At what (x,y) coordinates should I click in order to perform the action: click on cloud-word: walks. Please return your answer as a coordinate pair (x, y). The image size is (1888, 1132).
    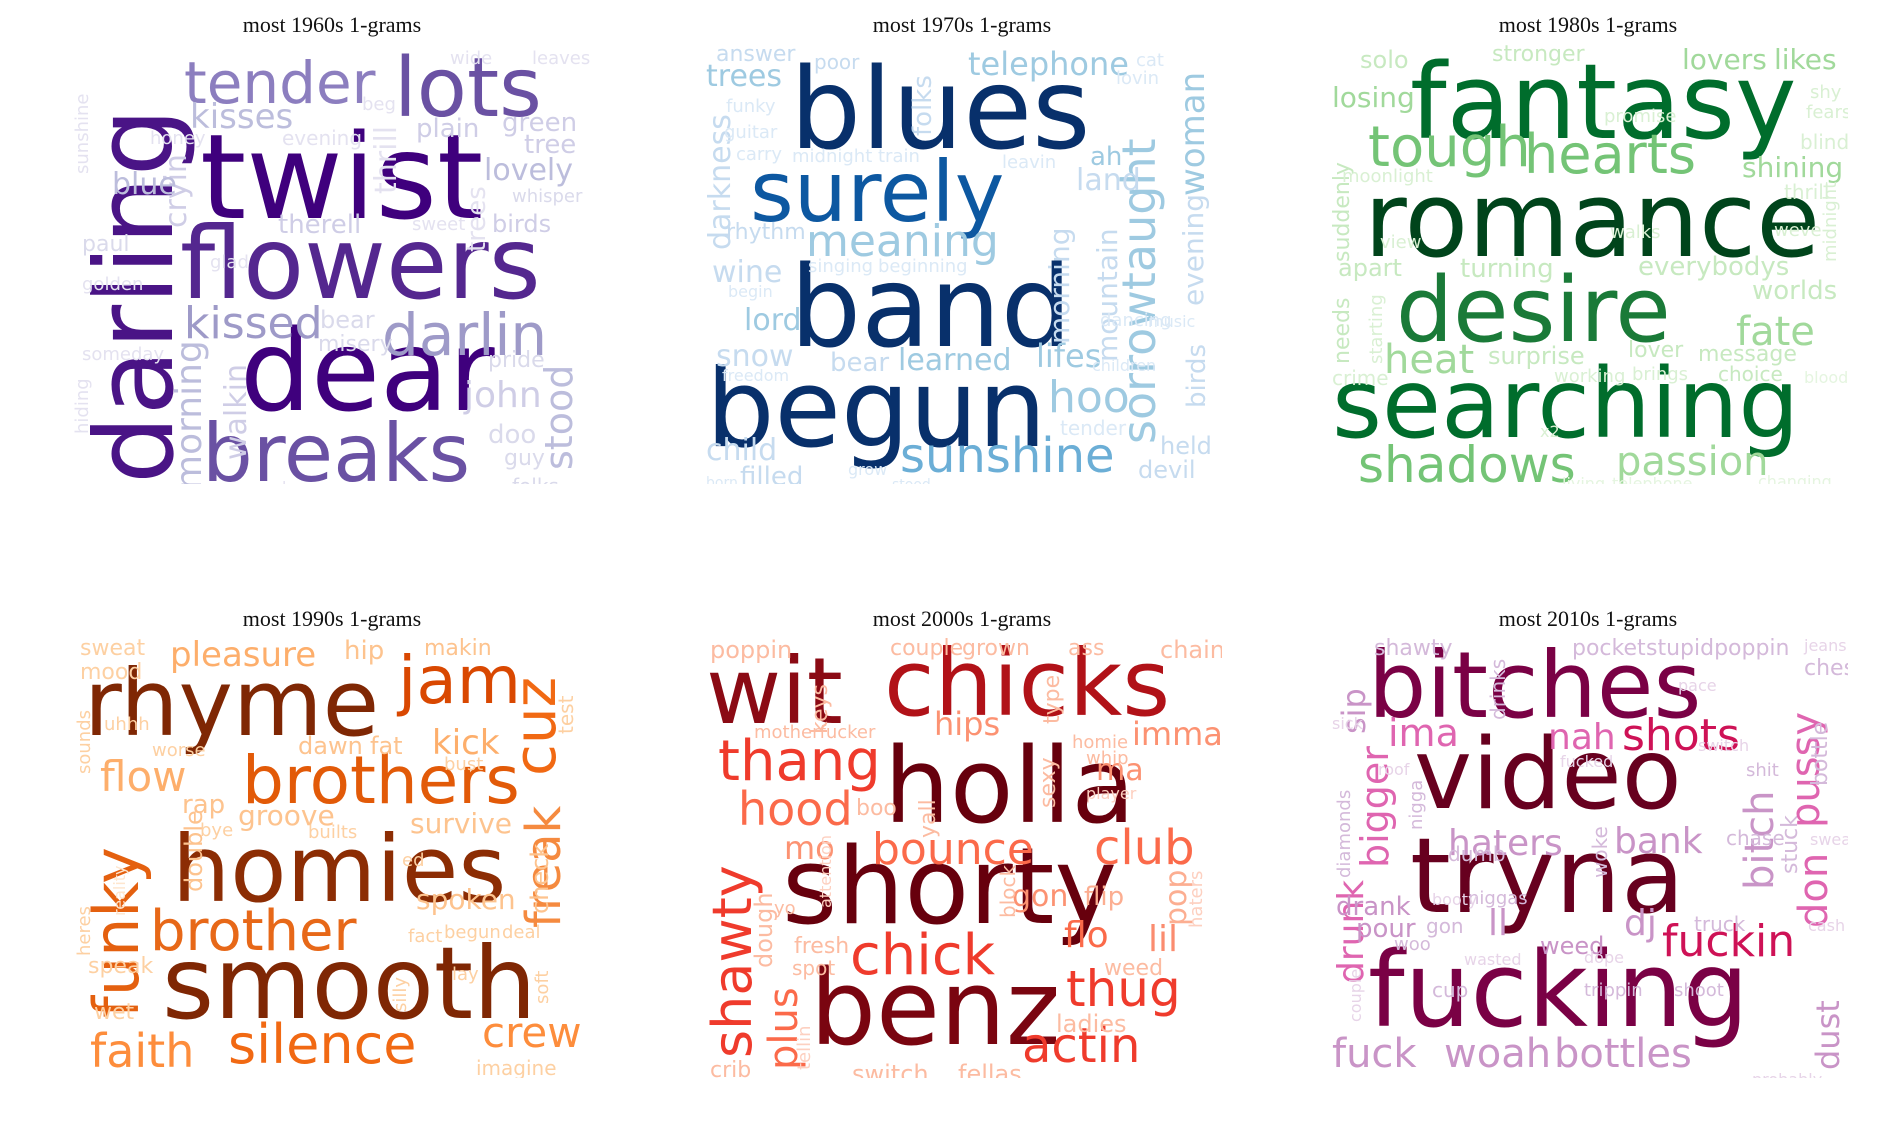
    Looking at the image, I should click on (1635, 232).